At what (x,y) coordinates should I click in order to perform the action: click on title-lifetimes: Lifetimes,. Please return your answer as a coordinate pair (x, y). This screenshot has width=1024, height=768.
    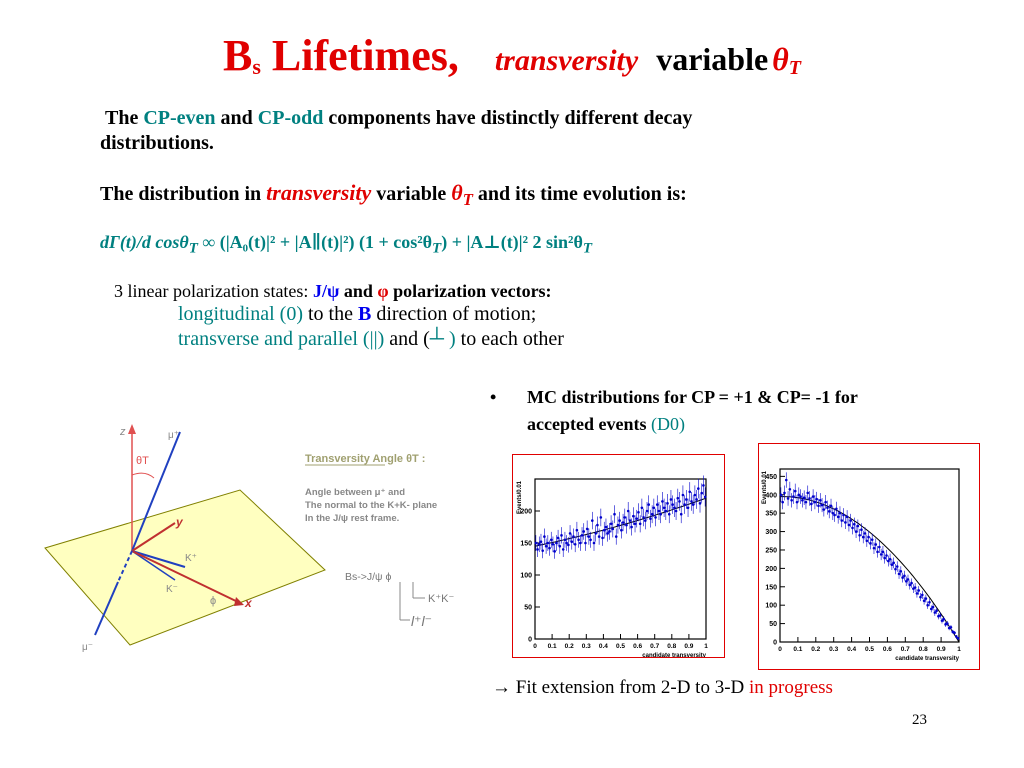
    Looking at the image, I should click on (359, 55).